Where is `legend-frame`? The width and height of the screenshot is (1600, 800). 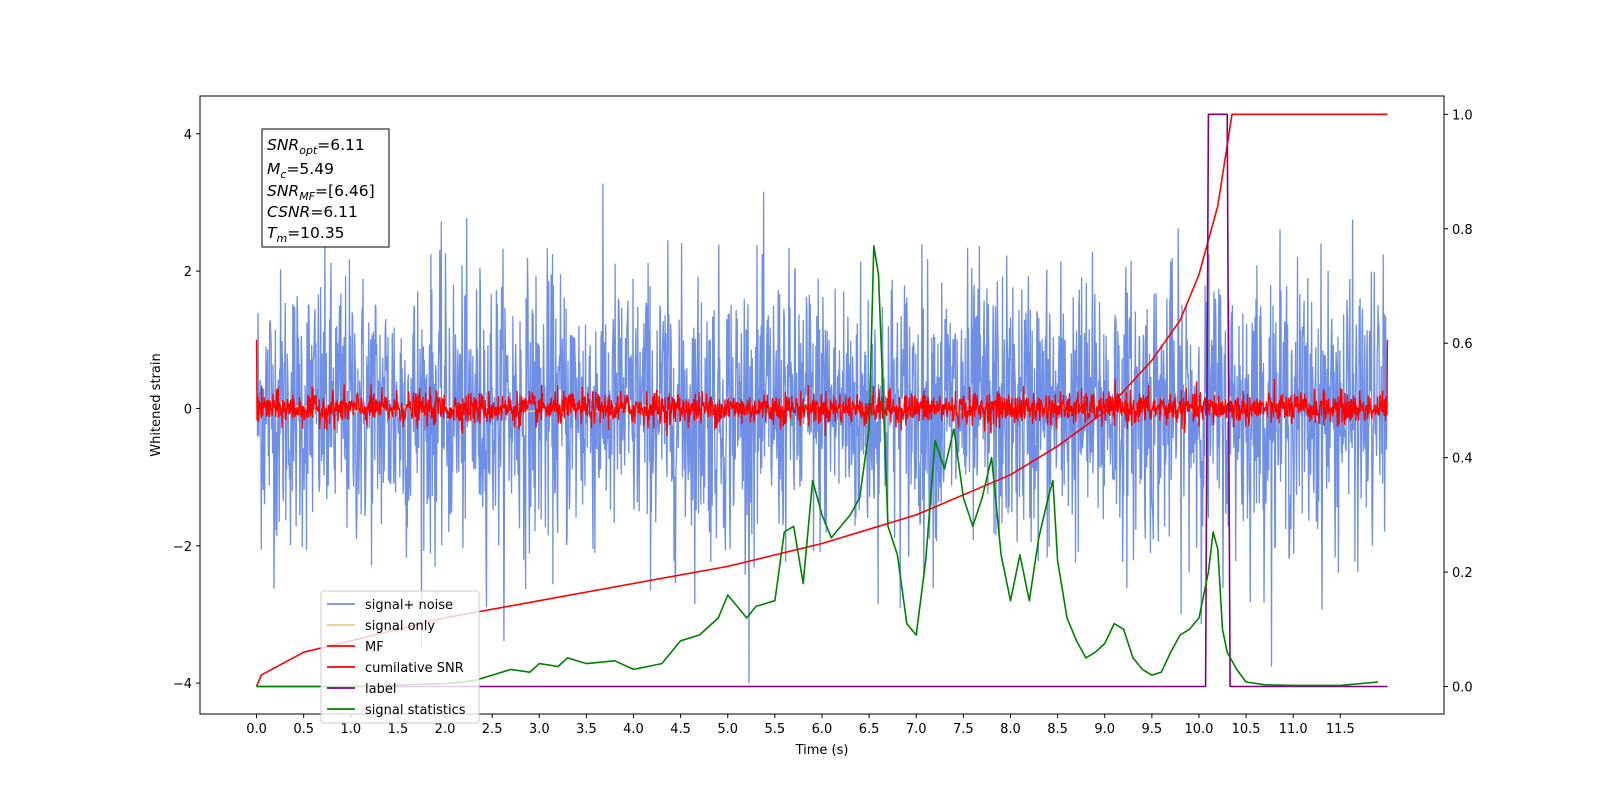 legend-frame is located at coordinates (400, 657).